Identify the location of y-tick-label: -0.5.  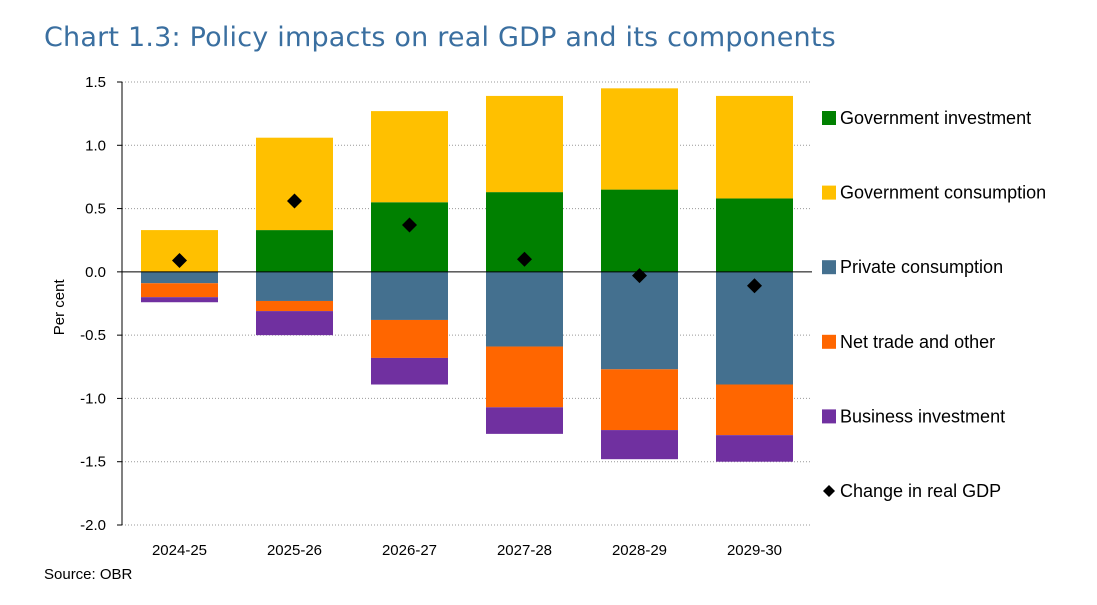
(93, 335).